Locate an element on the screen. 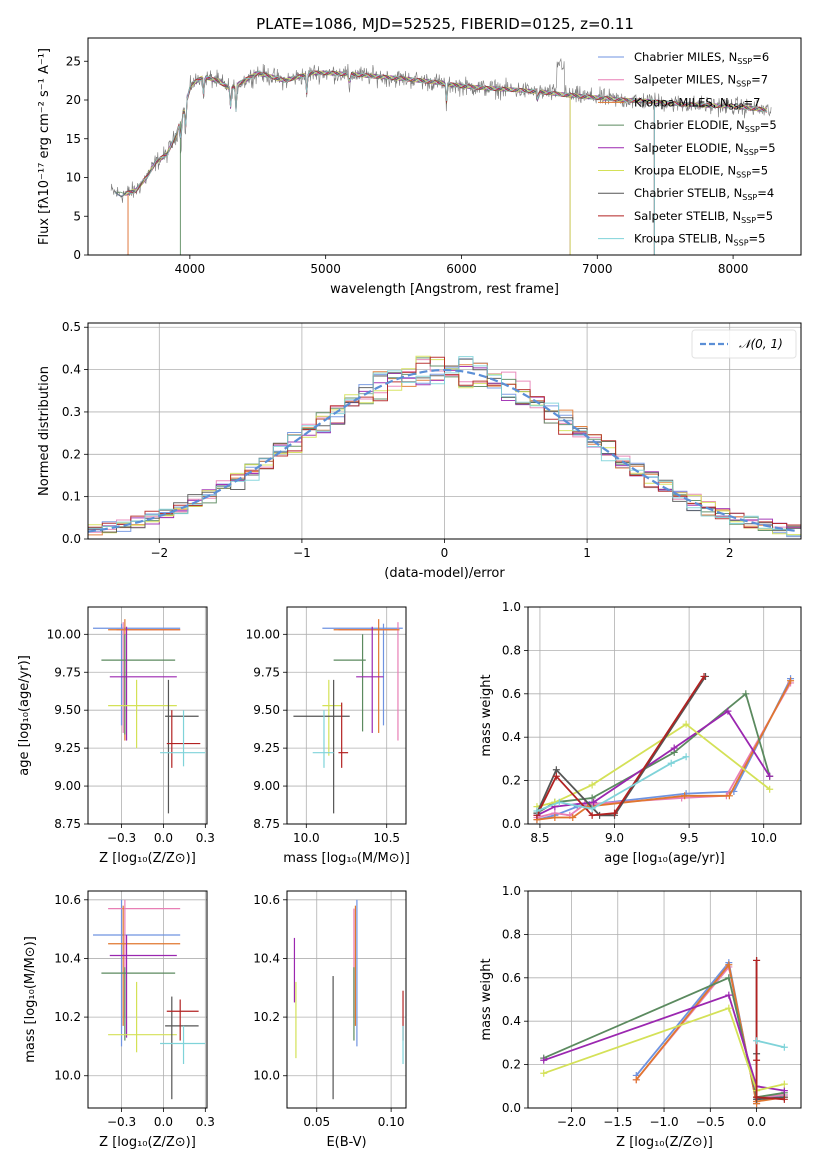 This screenshot has width=819, height=1170. y-tick-label: 9.50 is located at coordinates (67, 710).